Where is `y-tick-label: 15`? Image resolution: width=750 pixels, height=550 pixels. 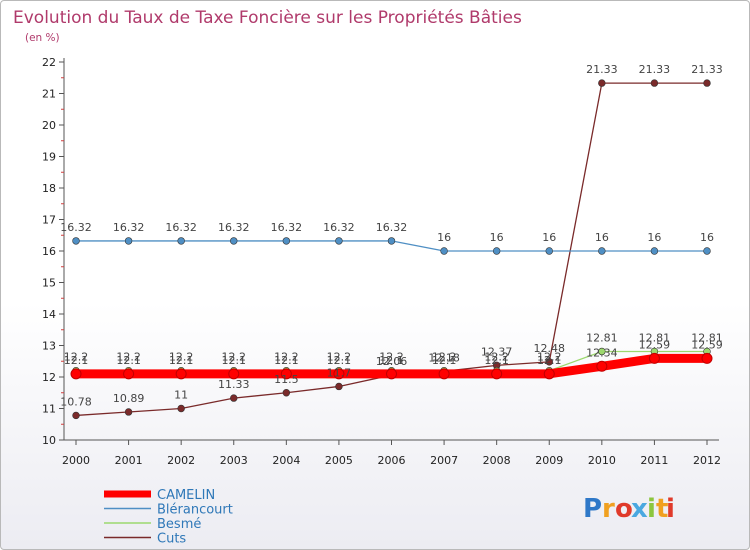 y-tick-label: 15 is located at coordinates (49, 283).